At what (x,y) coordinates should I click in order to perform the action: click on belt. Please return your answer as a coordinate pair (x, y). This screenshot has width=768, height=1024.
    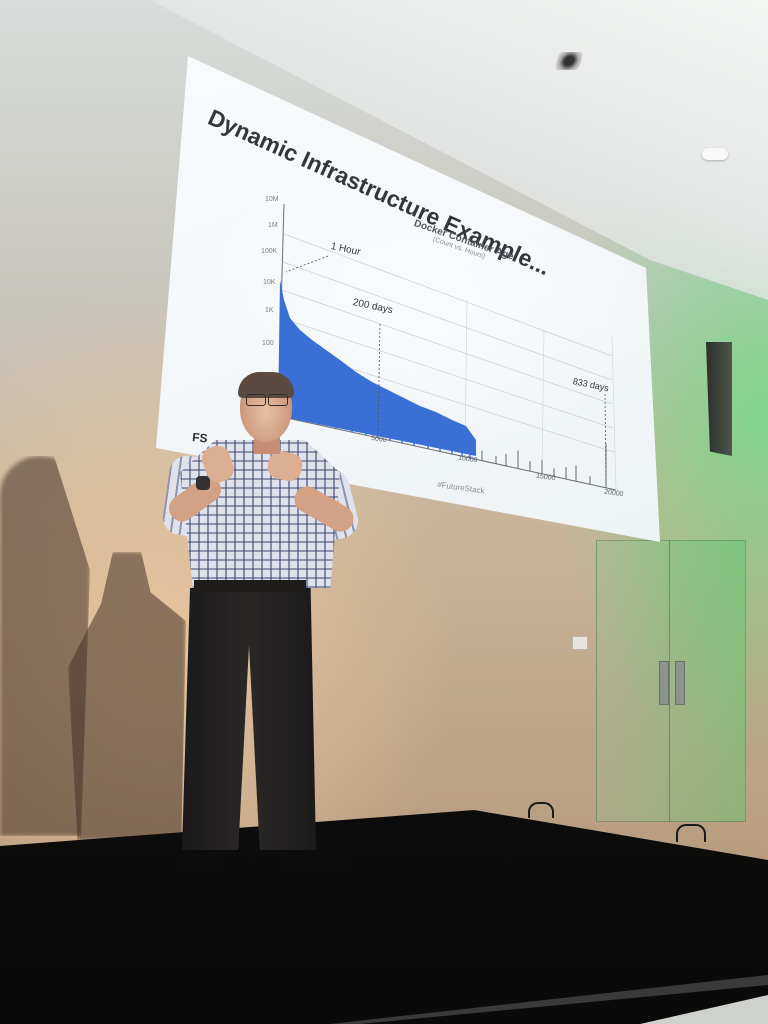
    Looking at the image, I should click on (250, 586).